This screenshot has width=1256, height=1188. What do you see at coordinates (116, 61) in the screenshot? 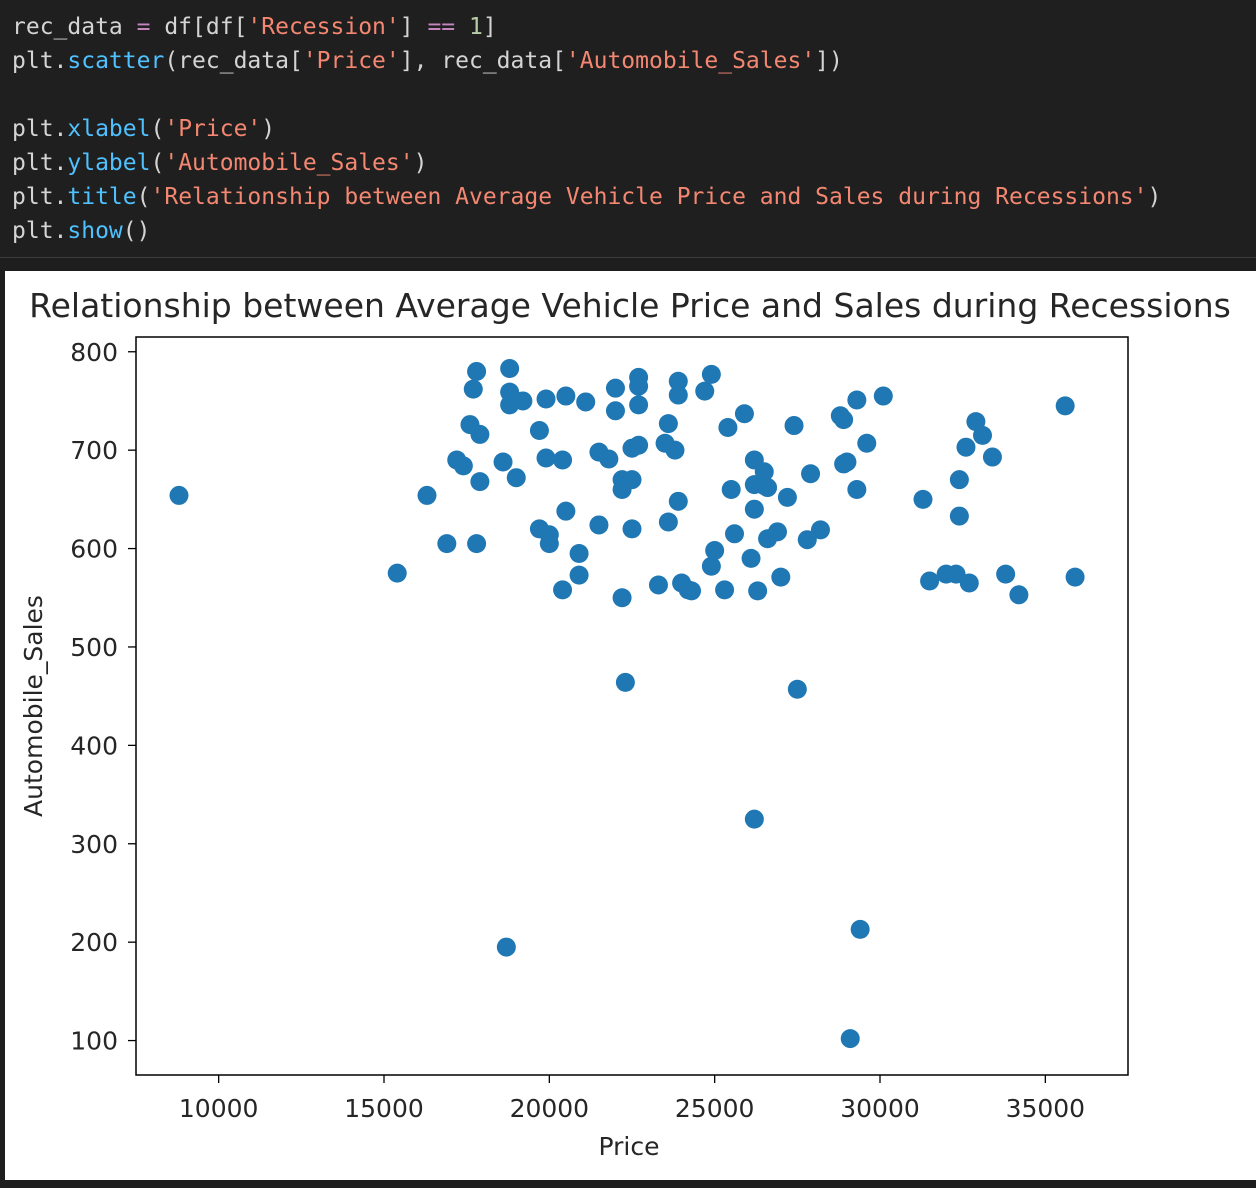
I see `code-token: scatter` at bounding box center [116, 61].